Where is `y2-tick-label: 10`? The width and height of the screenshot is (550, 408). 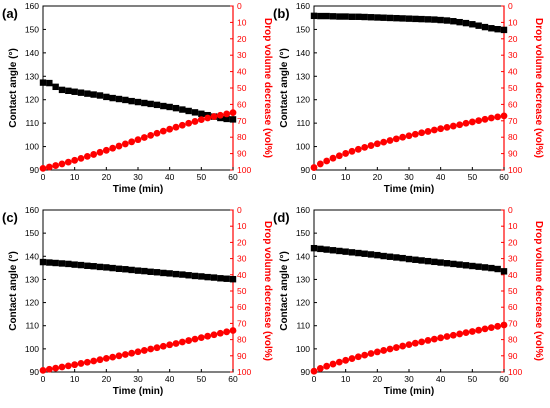 y2-tick-label: 10 is located at coordinates (513, 22).